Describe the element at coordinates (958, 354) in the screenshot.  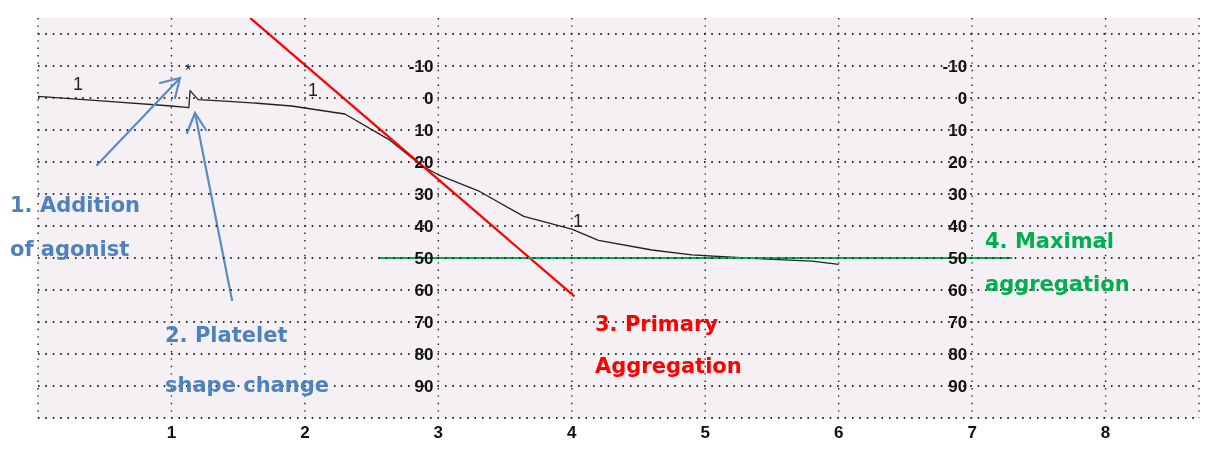
I see `y2-tick-label: 80` at that location.